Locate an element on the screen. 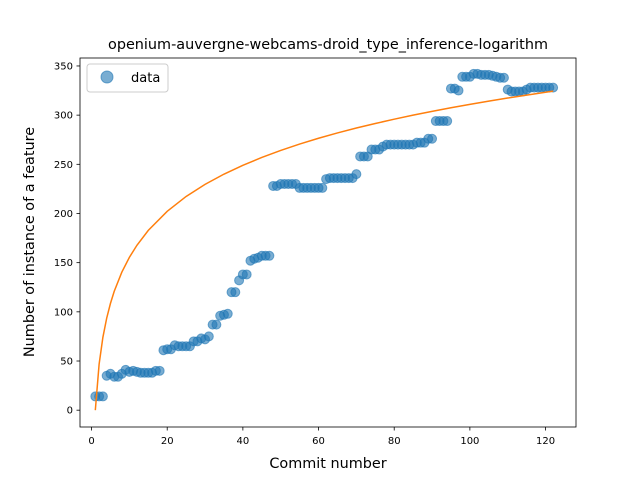 The image size is (640, 484). legend-marker is located at coordinates (107, 77).